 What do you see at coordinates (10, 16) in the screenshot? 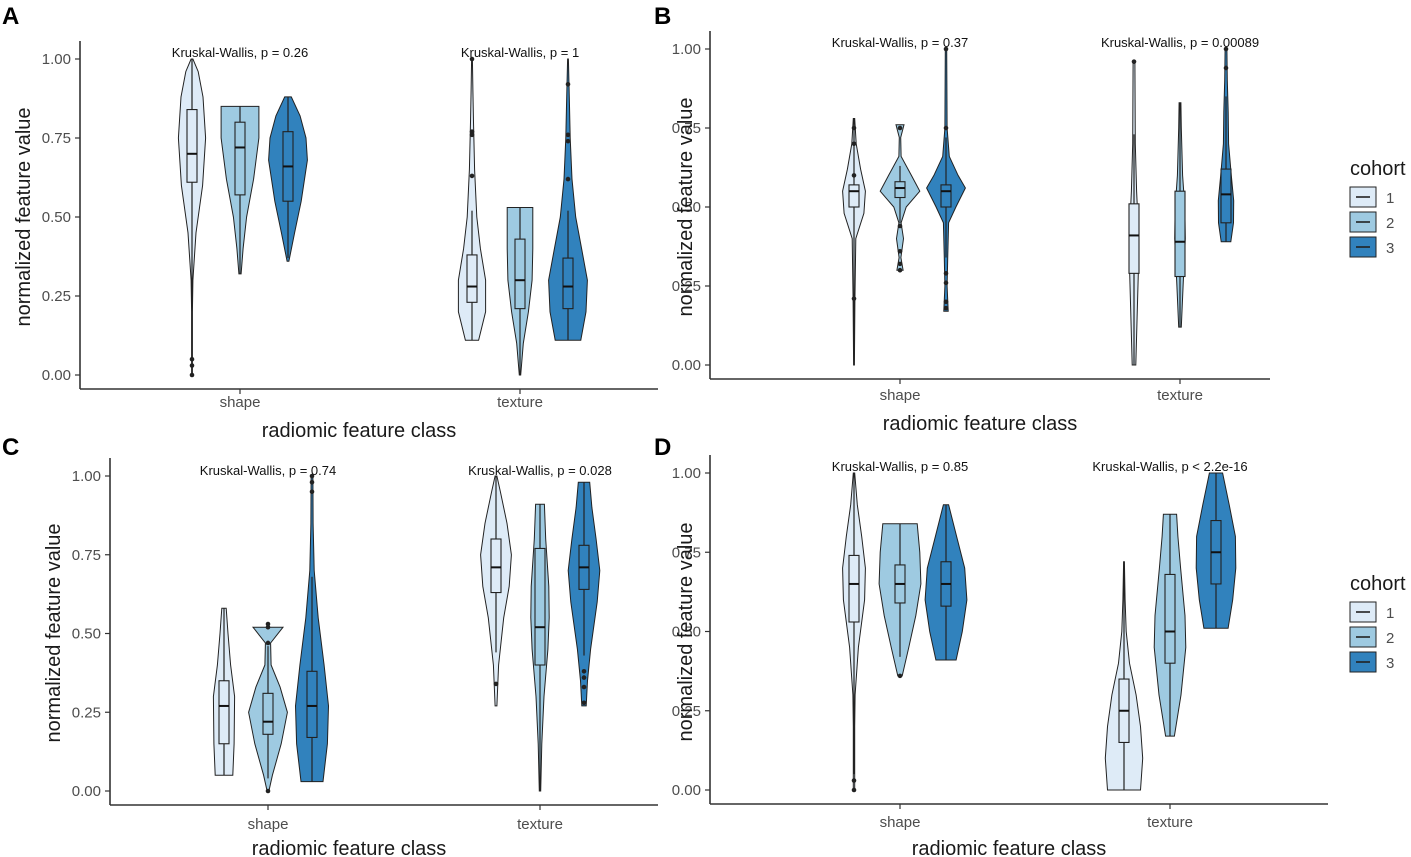
I see `panel-label-a: A` at bounding box center [10, 16].